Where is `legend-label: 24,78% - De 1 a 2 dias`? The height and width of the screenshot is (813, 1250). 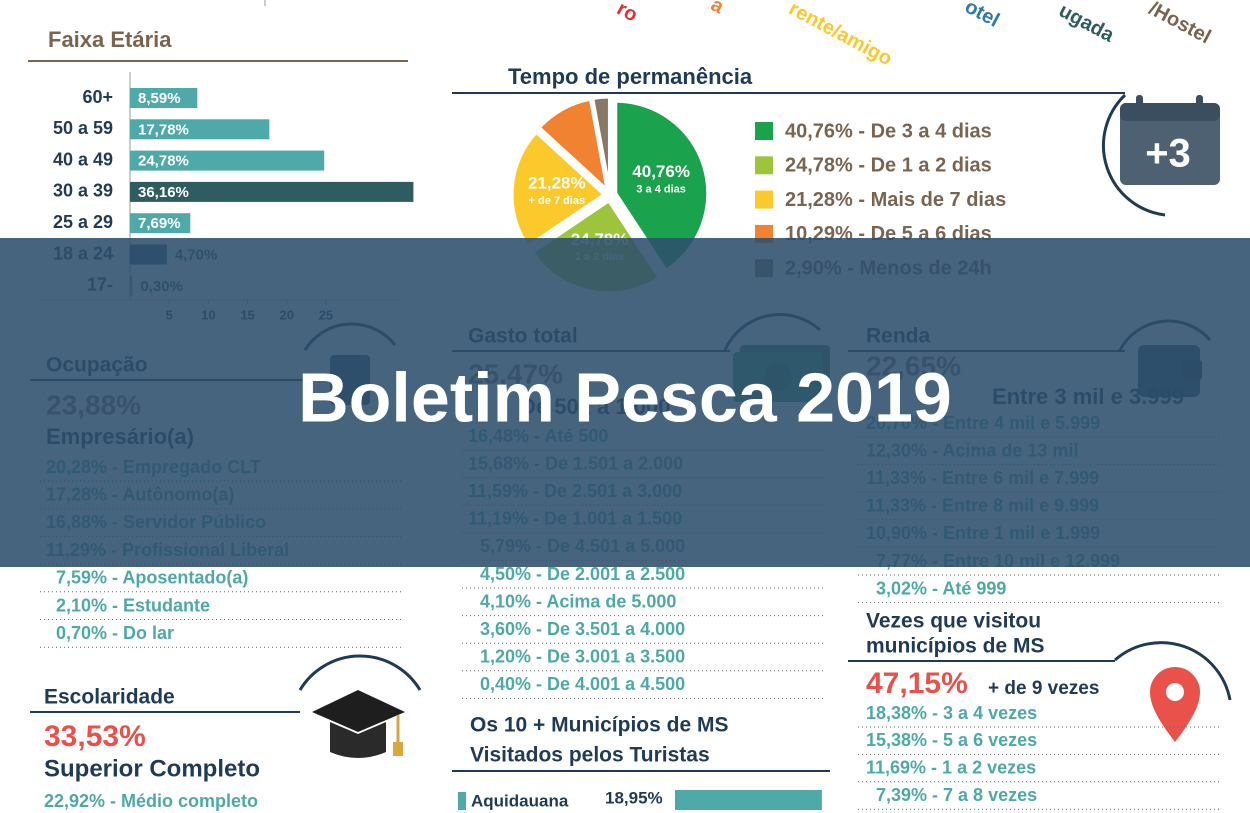 legend-label: 24,78% - De 1 a 2 dias is located at coordinates (888, 166).